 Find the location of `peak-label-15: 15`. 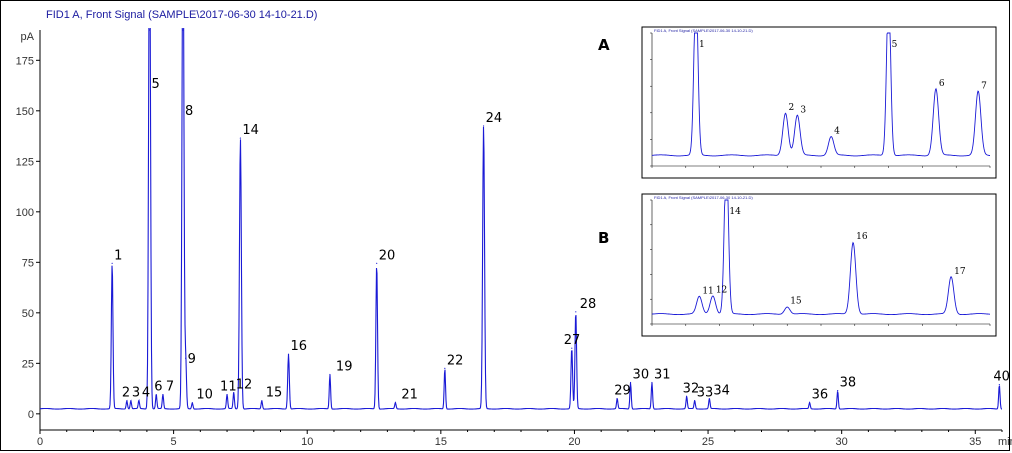

peak-label-15: 15 is located at coordinates (274, 393).